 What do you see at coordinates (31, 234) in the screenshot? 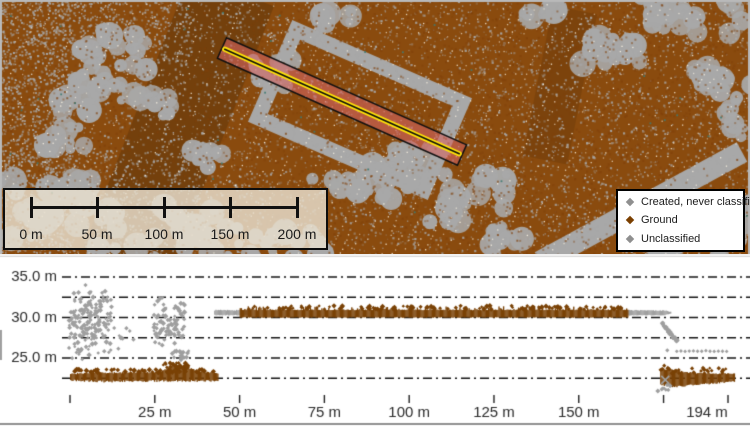
I see `scale-label-0: 0 m` at bounding box center [31, 234].